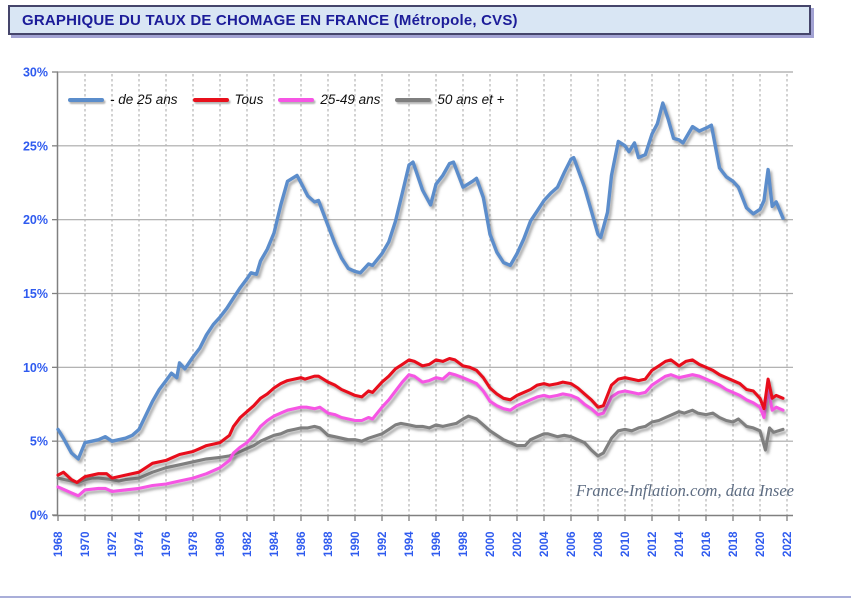 This screenshot has height=602, width=851. Describe the element at coordinates (680, 544) in the screenshot. I see `svg-text: 2014` at that location.